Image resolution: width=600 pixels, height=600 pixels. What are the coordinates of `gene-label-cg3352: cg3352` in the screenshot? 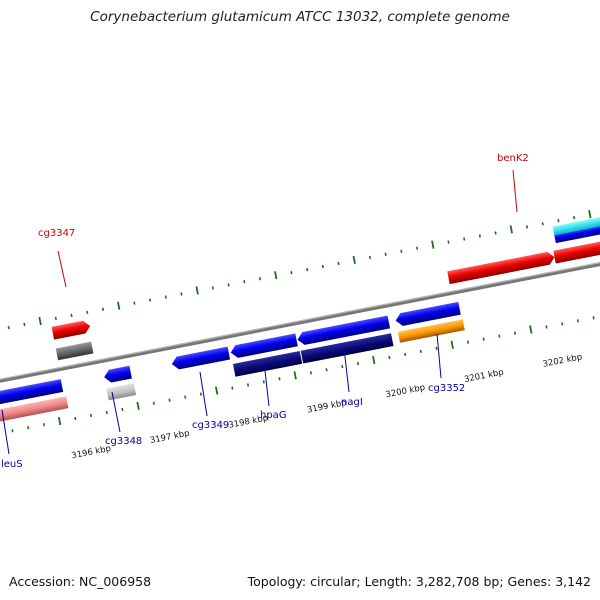 It's located at (446, 388).